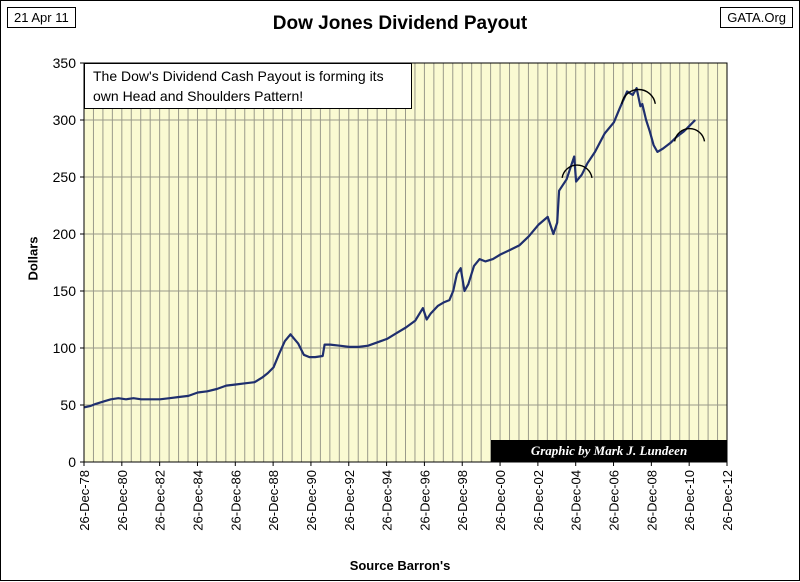  Describe the element at coordinates (756, 17) in the screenshot. I see `source-label: GATA.Org` at that location.